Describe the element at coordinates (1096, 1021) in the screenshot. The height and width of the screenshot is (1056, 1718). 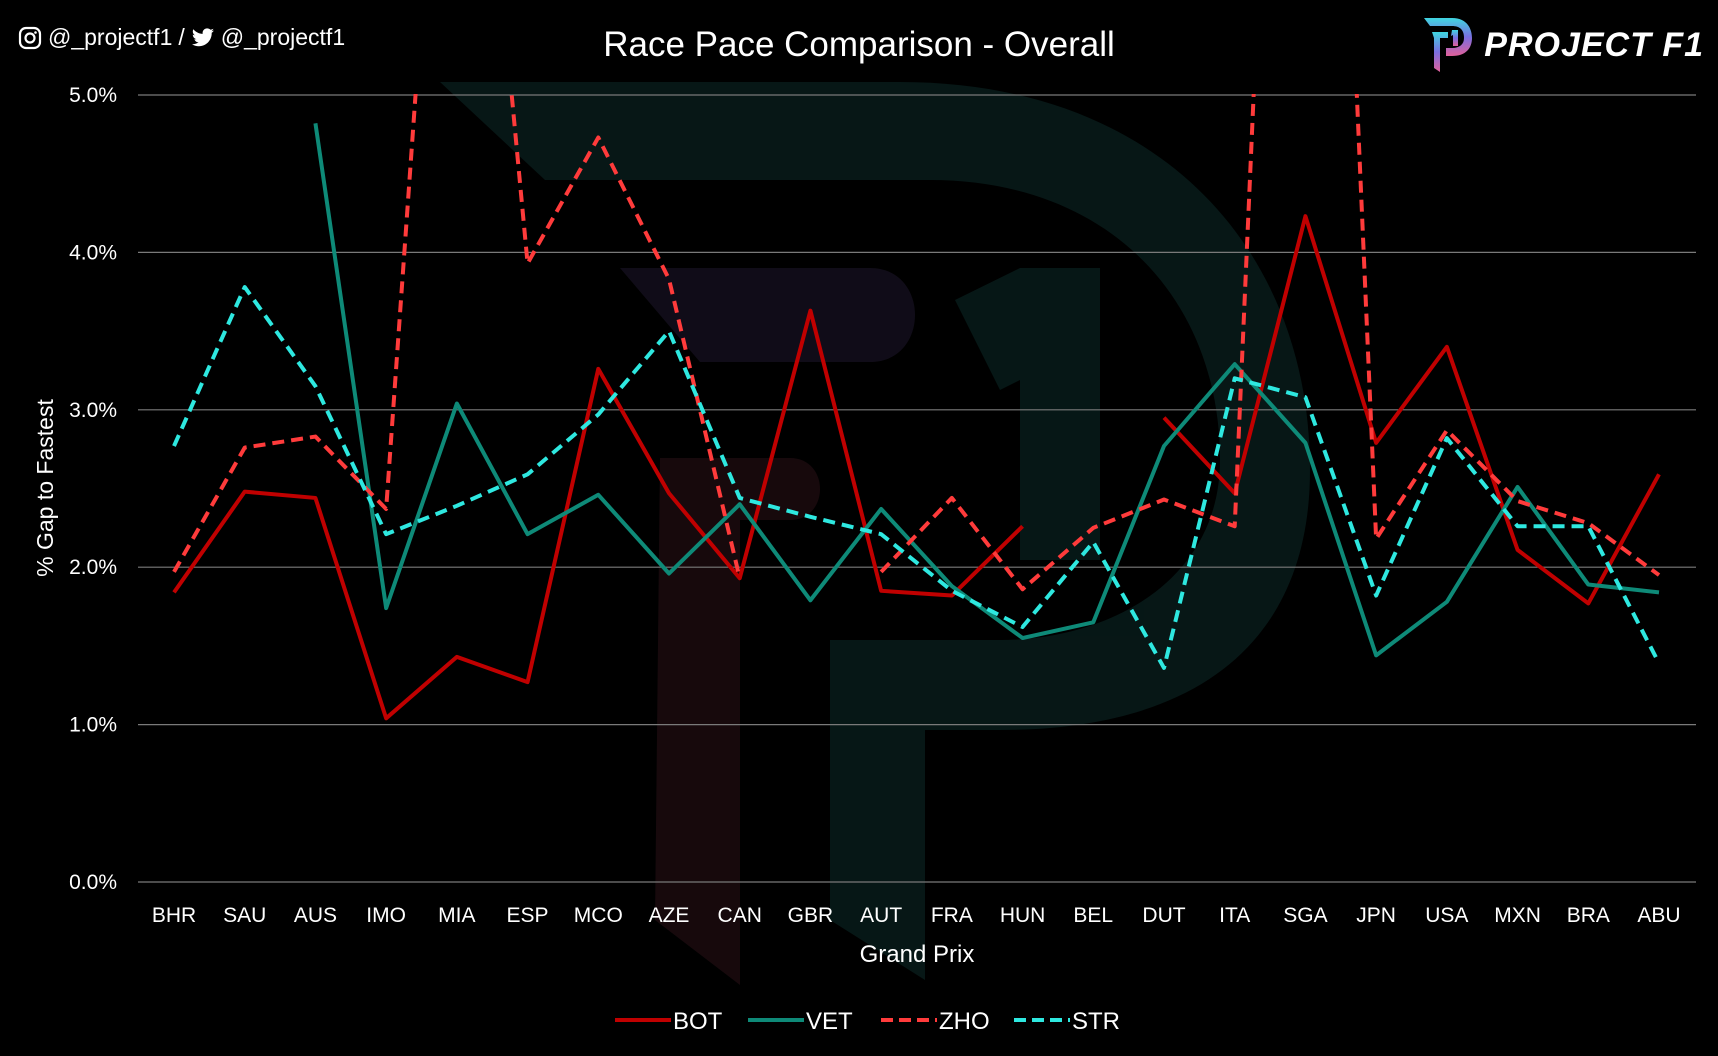
I see `legend-label: STR` at that location.